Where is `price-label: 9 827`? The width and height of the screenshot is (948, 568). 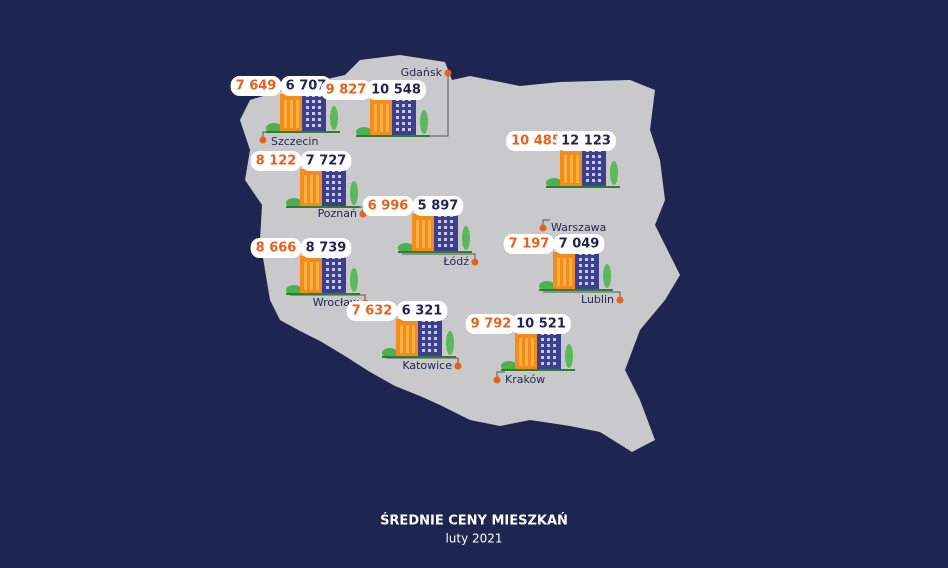
price-label: 9 827 is located at coordinates (346, 90).